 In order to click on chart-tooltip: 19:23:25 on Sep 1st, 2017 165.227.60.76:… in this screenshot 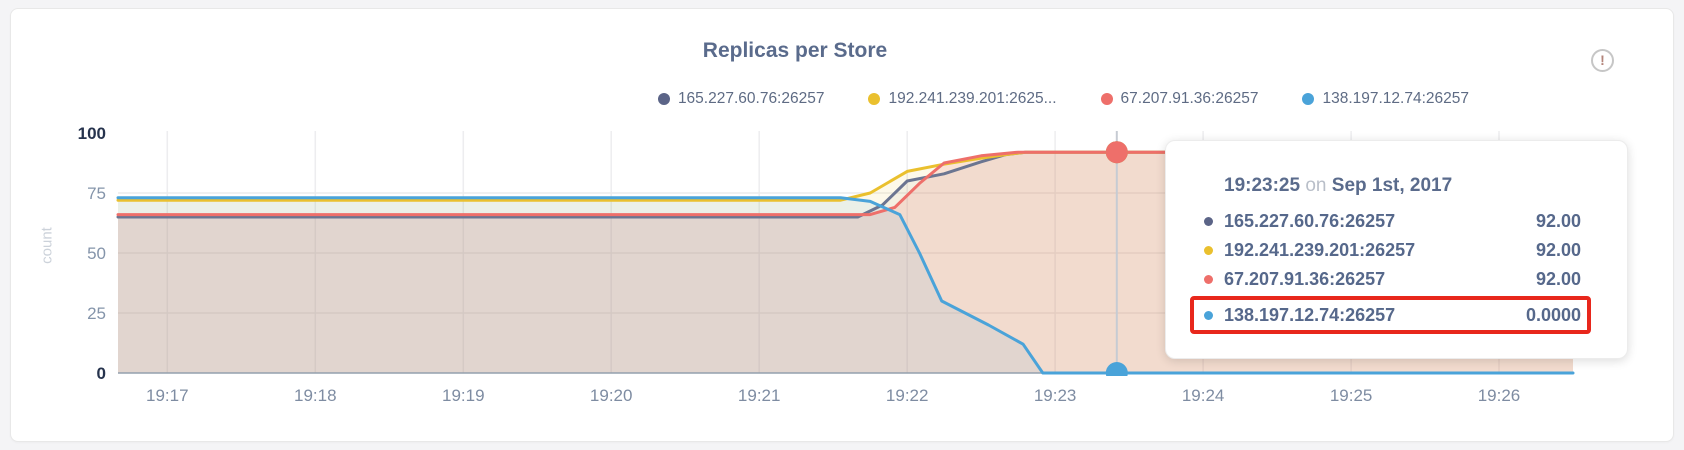, I will do `click(1396, 249)`.